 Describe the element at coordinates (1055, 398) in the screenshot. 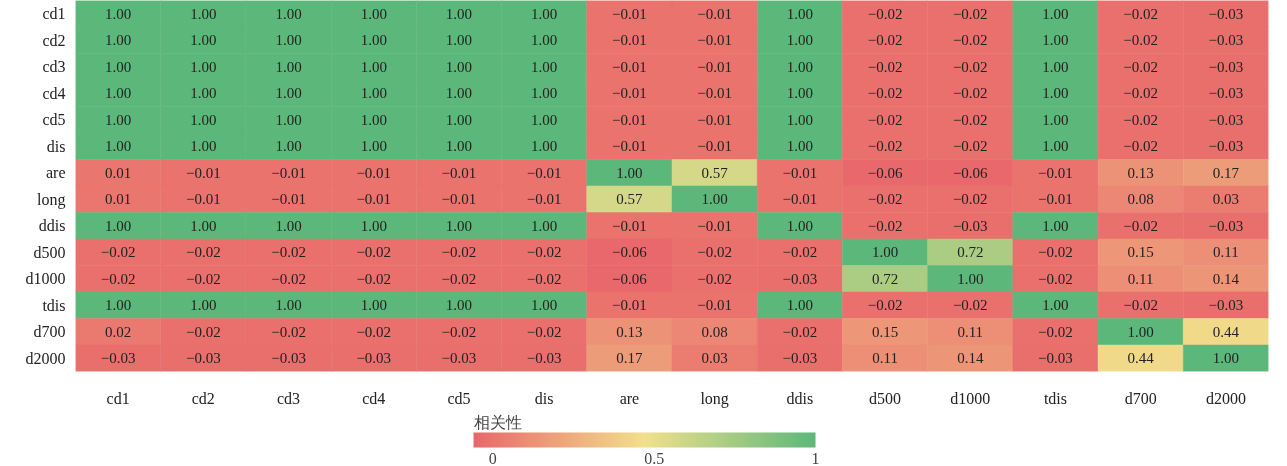

I see `x-tick-label: tdis` at that location.